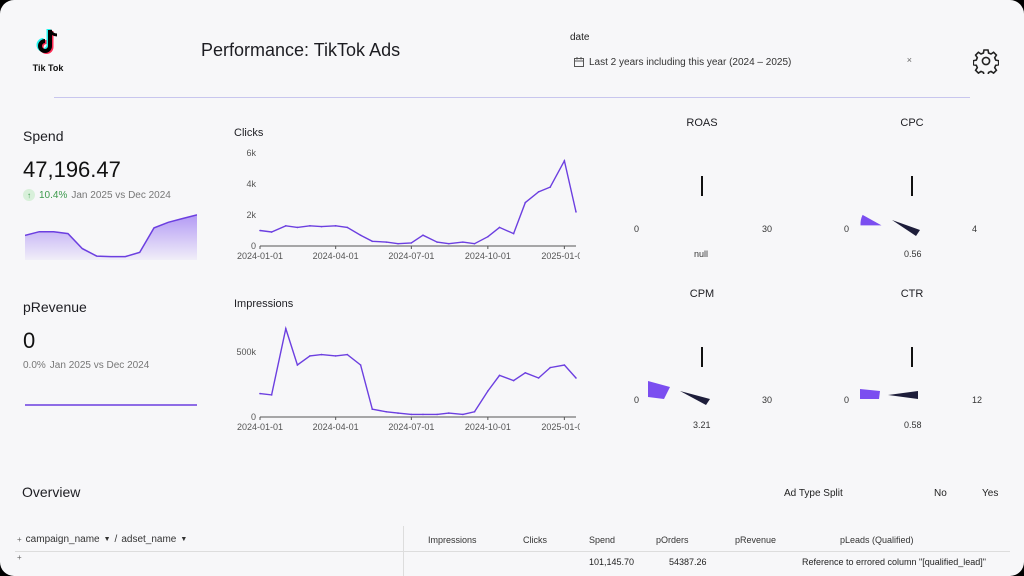 This screenshot has height=576, width=1024. Describe the element at coordinates (637, 229) in the screenshot. I see `roas-min: 0` at that location.